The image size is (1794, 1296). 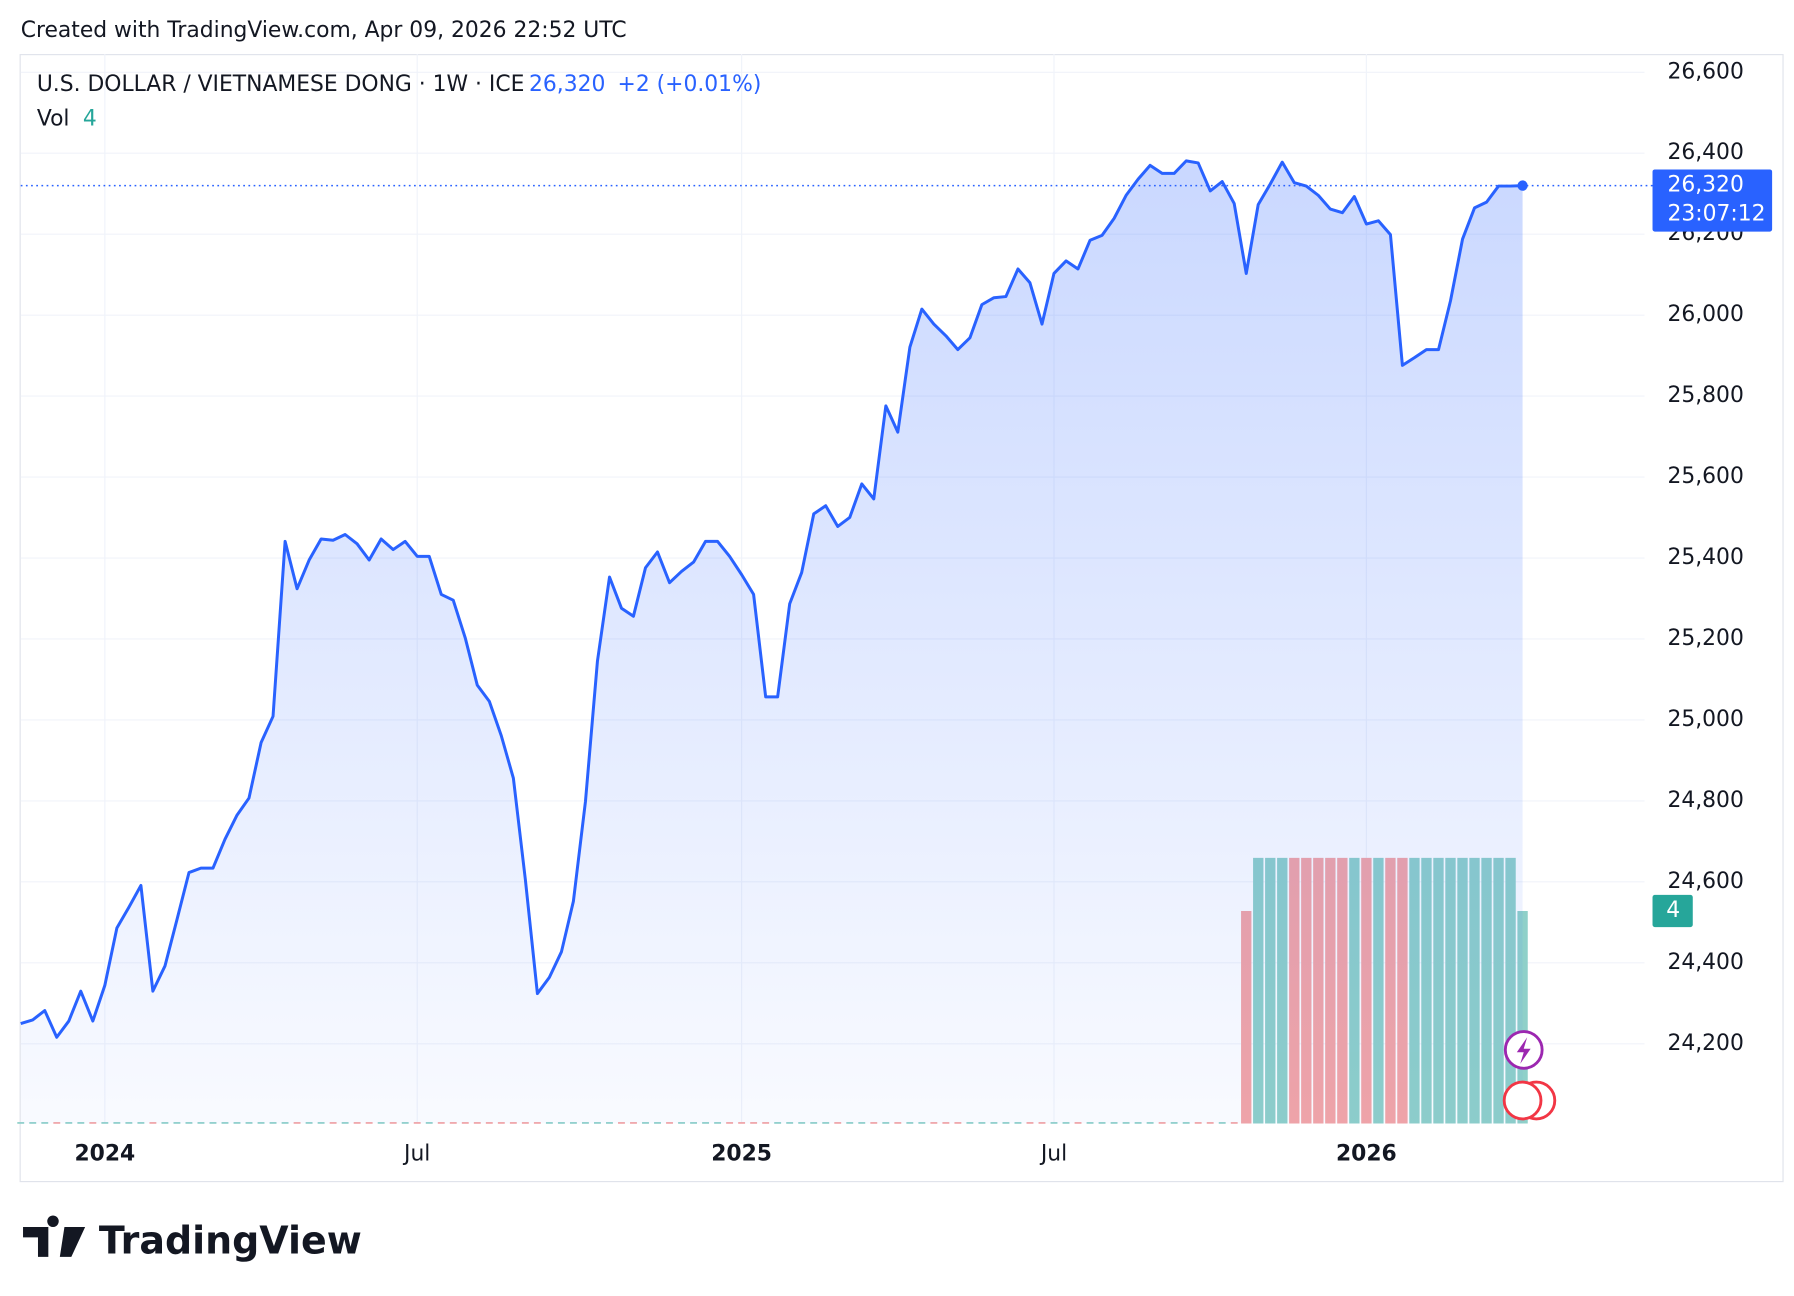 What do you see at coordinates (1705, 476) in the screenshot?
I see `y-tick-label: 25,600` at bounding box center [1705, 476].